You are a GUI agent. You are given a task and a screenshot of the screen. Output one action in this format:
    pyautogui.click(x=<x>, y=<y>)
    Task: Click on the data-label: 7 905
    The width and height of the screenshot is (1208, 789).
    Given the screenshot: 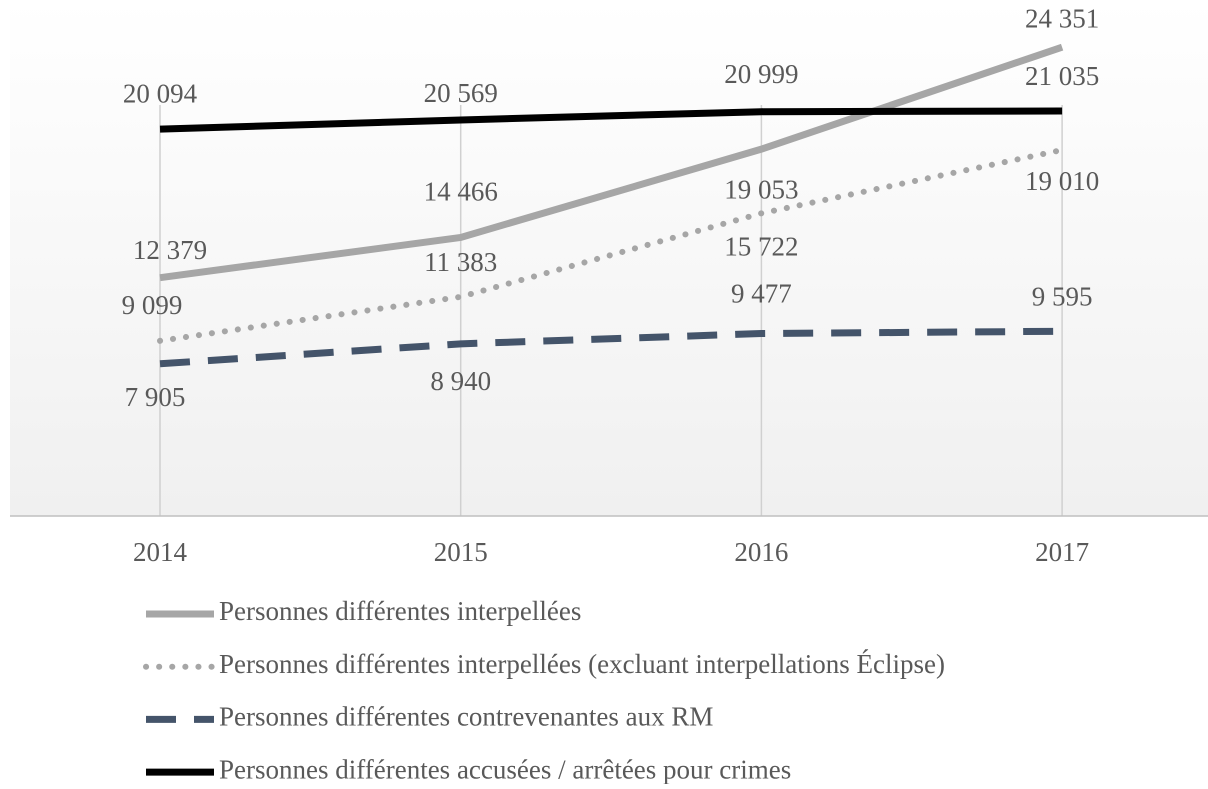 What is the action you would take?
    pyautogui.click(x=155, y=397)
    